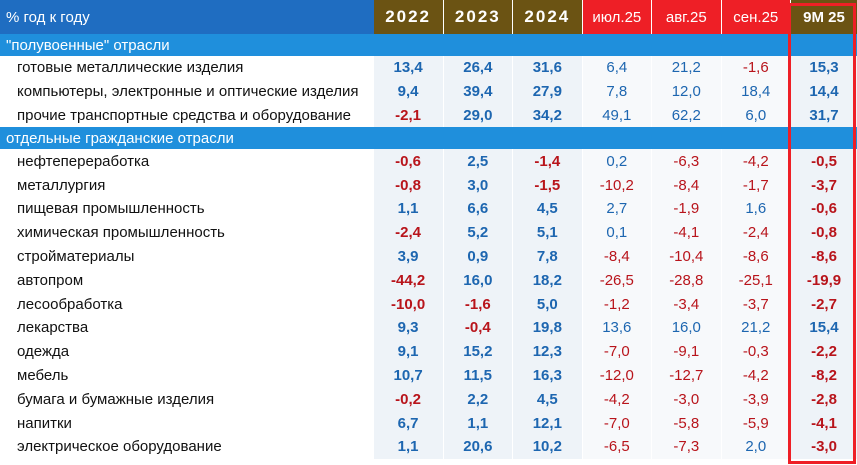 This screenshot has width=857, height=465. What do you see at coordinates (617, 280) in the screenshot?
I see `value-cell: -26,5` at bounding box center [617, 280].